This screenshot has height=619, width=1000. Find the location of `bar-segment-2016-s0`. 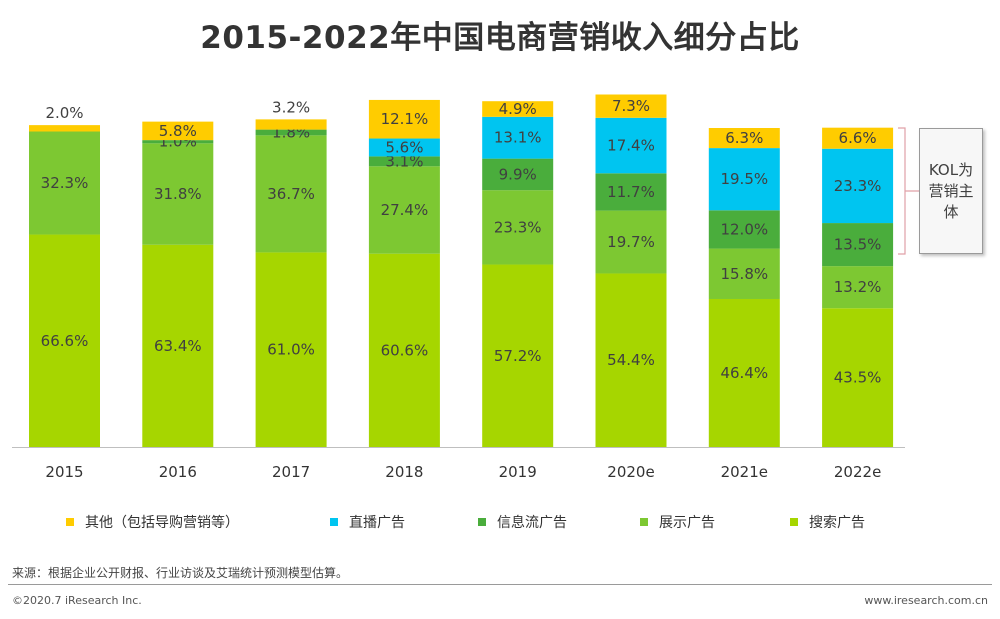

bar-segment-2016-s0 is located at coordinates (178, 345).